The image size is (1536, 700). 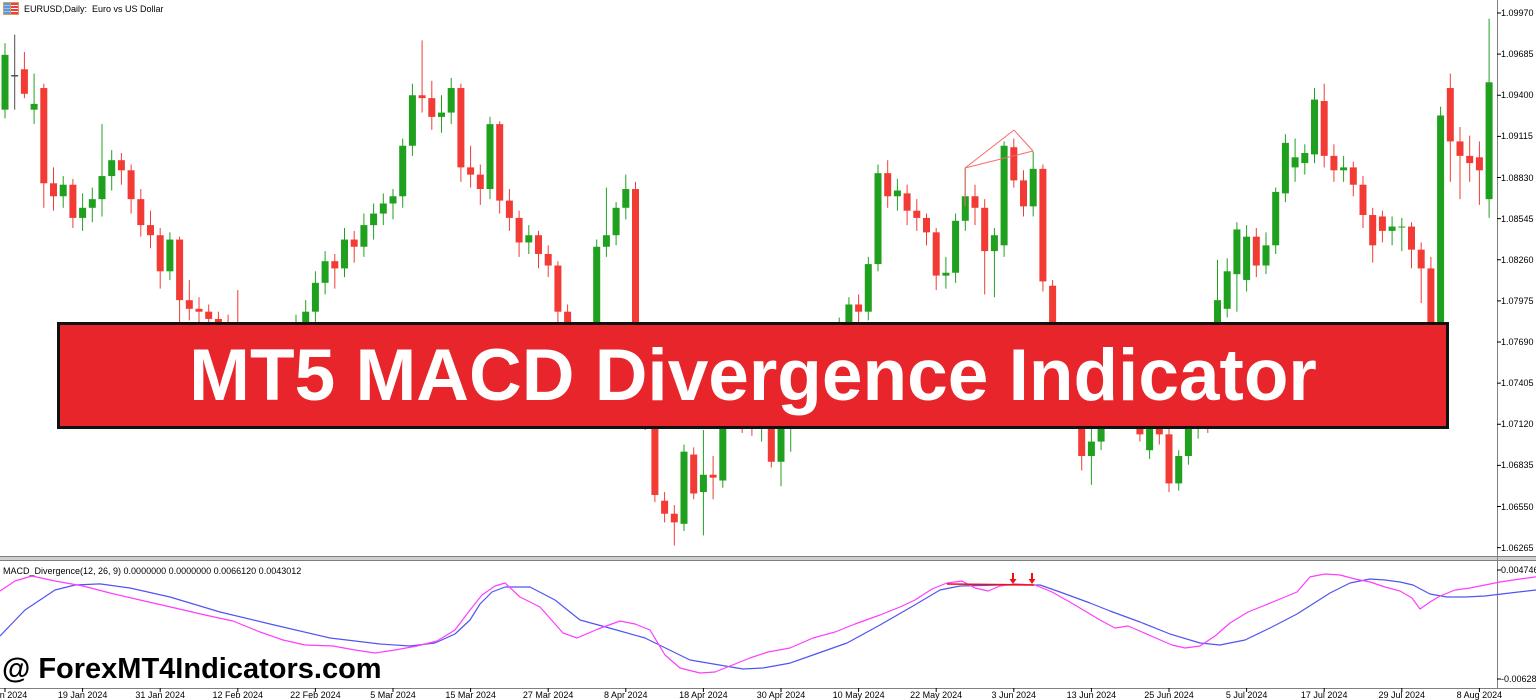 I want to click on time-axis-label: 25 Jun 2024, so click(x=1169, y=695).